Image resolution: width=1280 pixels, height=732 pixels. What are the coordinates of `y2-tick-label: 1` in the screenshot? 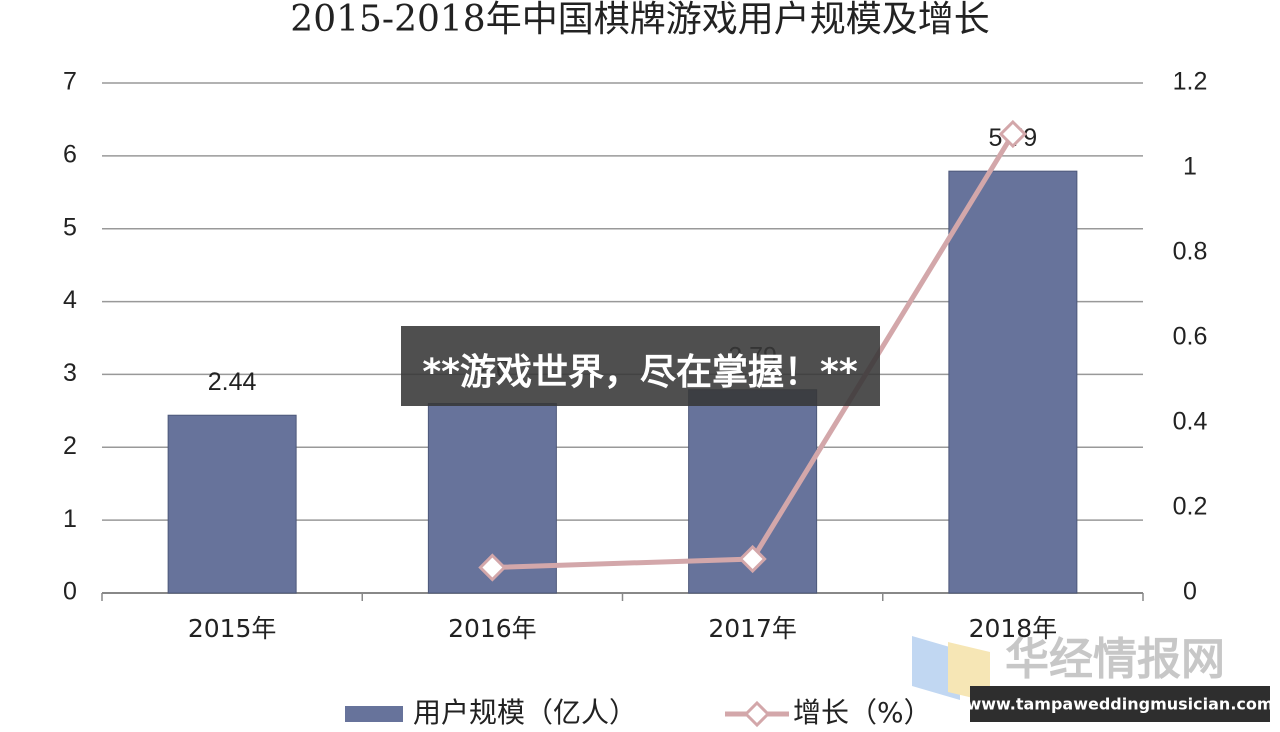 It's located at (1190, 167).